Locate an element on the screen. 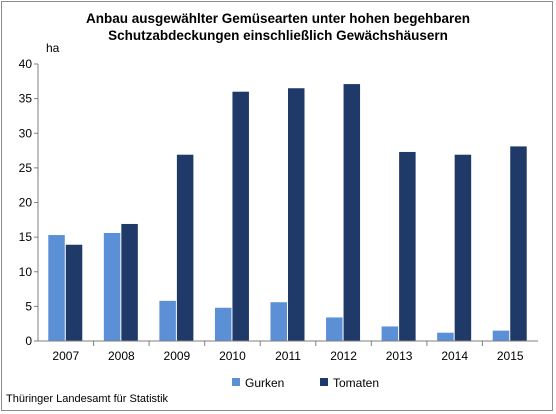 The width and height of the screenshot is (556, 414). bar-gurken-2015 is located at coordinates (501, 335).